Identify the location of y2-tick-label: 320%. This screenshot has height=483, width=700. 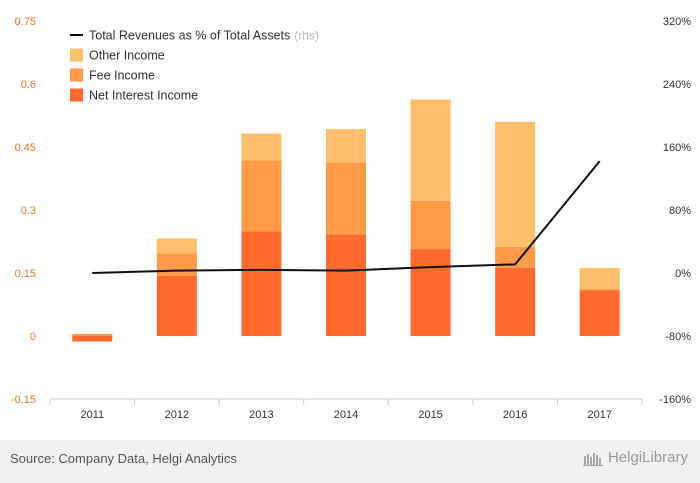
(677, 22).